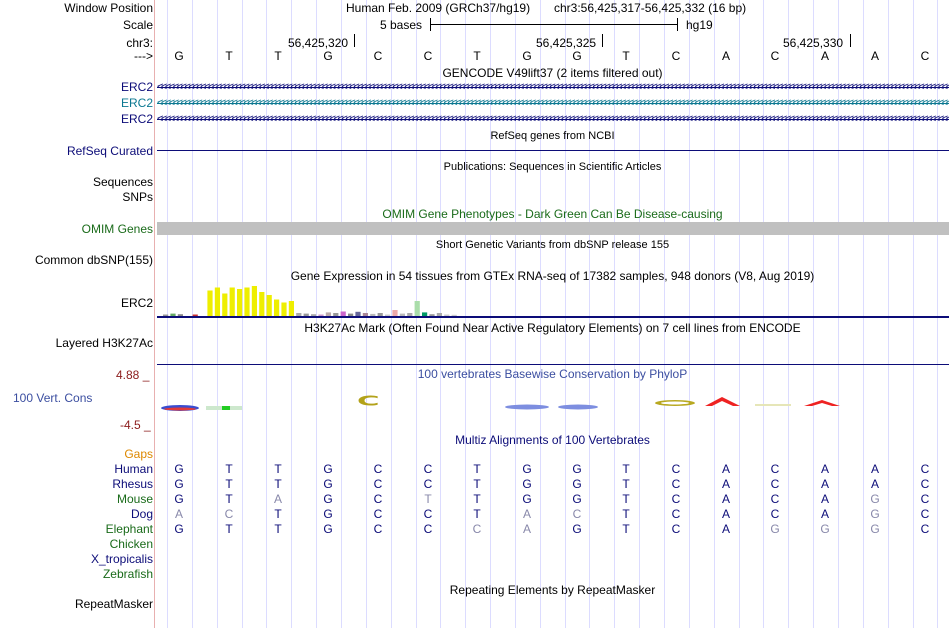  I want to click on omim-label: OMIM Genes, so click(117, 229).